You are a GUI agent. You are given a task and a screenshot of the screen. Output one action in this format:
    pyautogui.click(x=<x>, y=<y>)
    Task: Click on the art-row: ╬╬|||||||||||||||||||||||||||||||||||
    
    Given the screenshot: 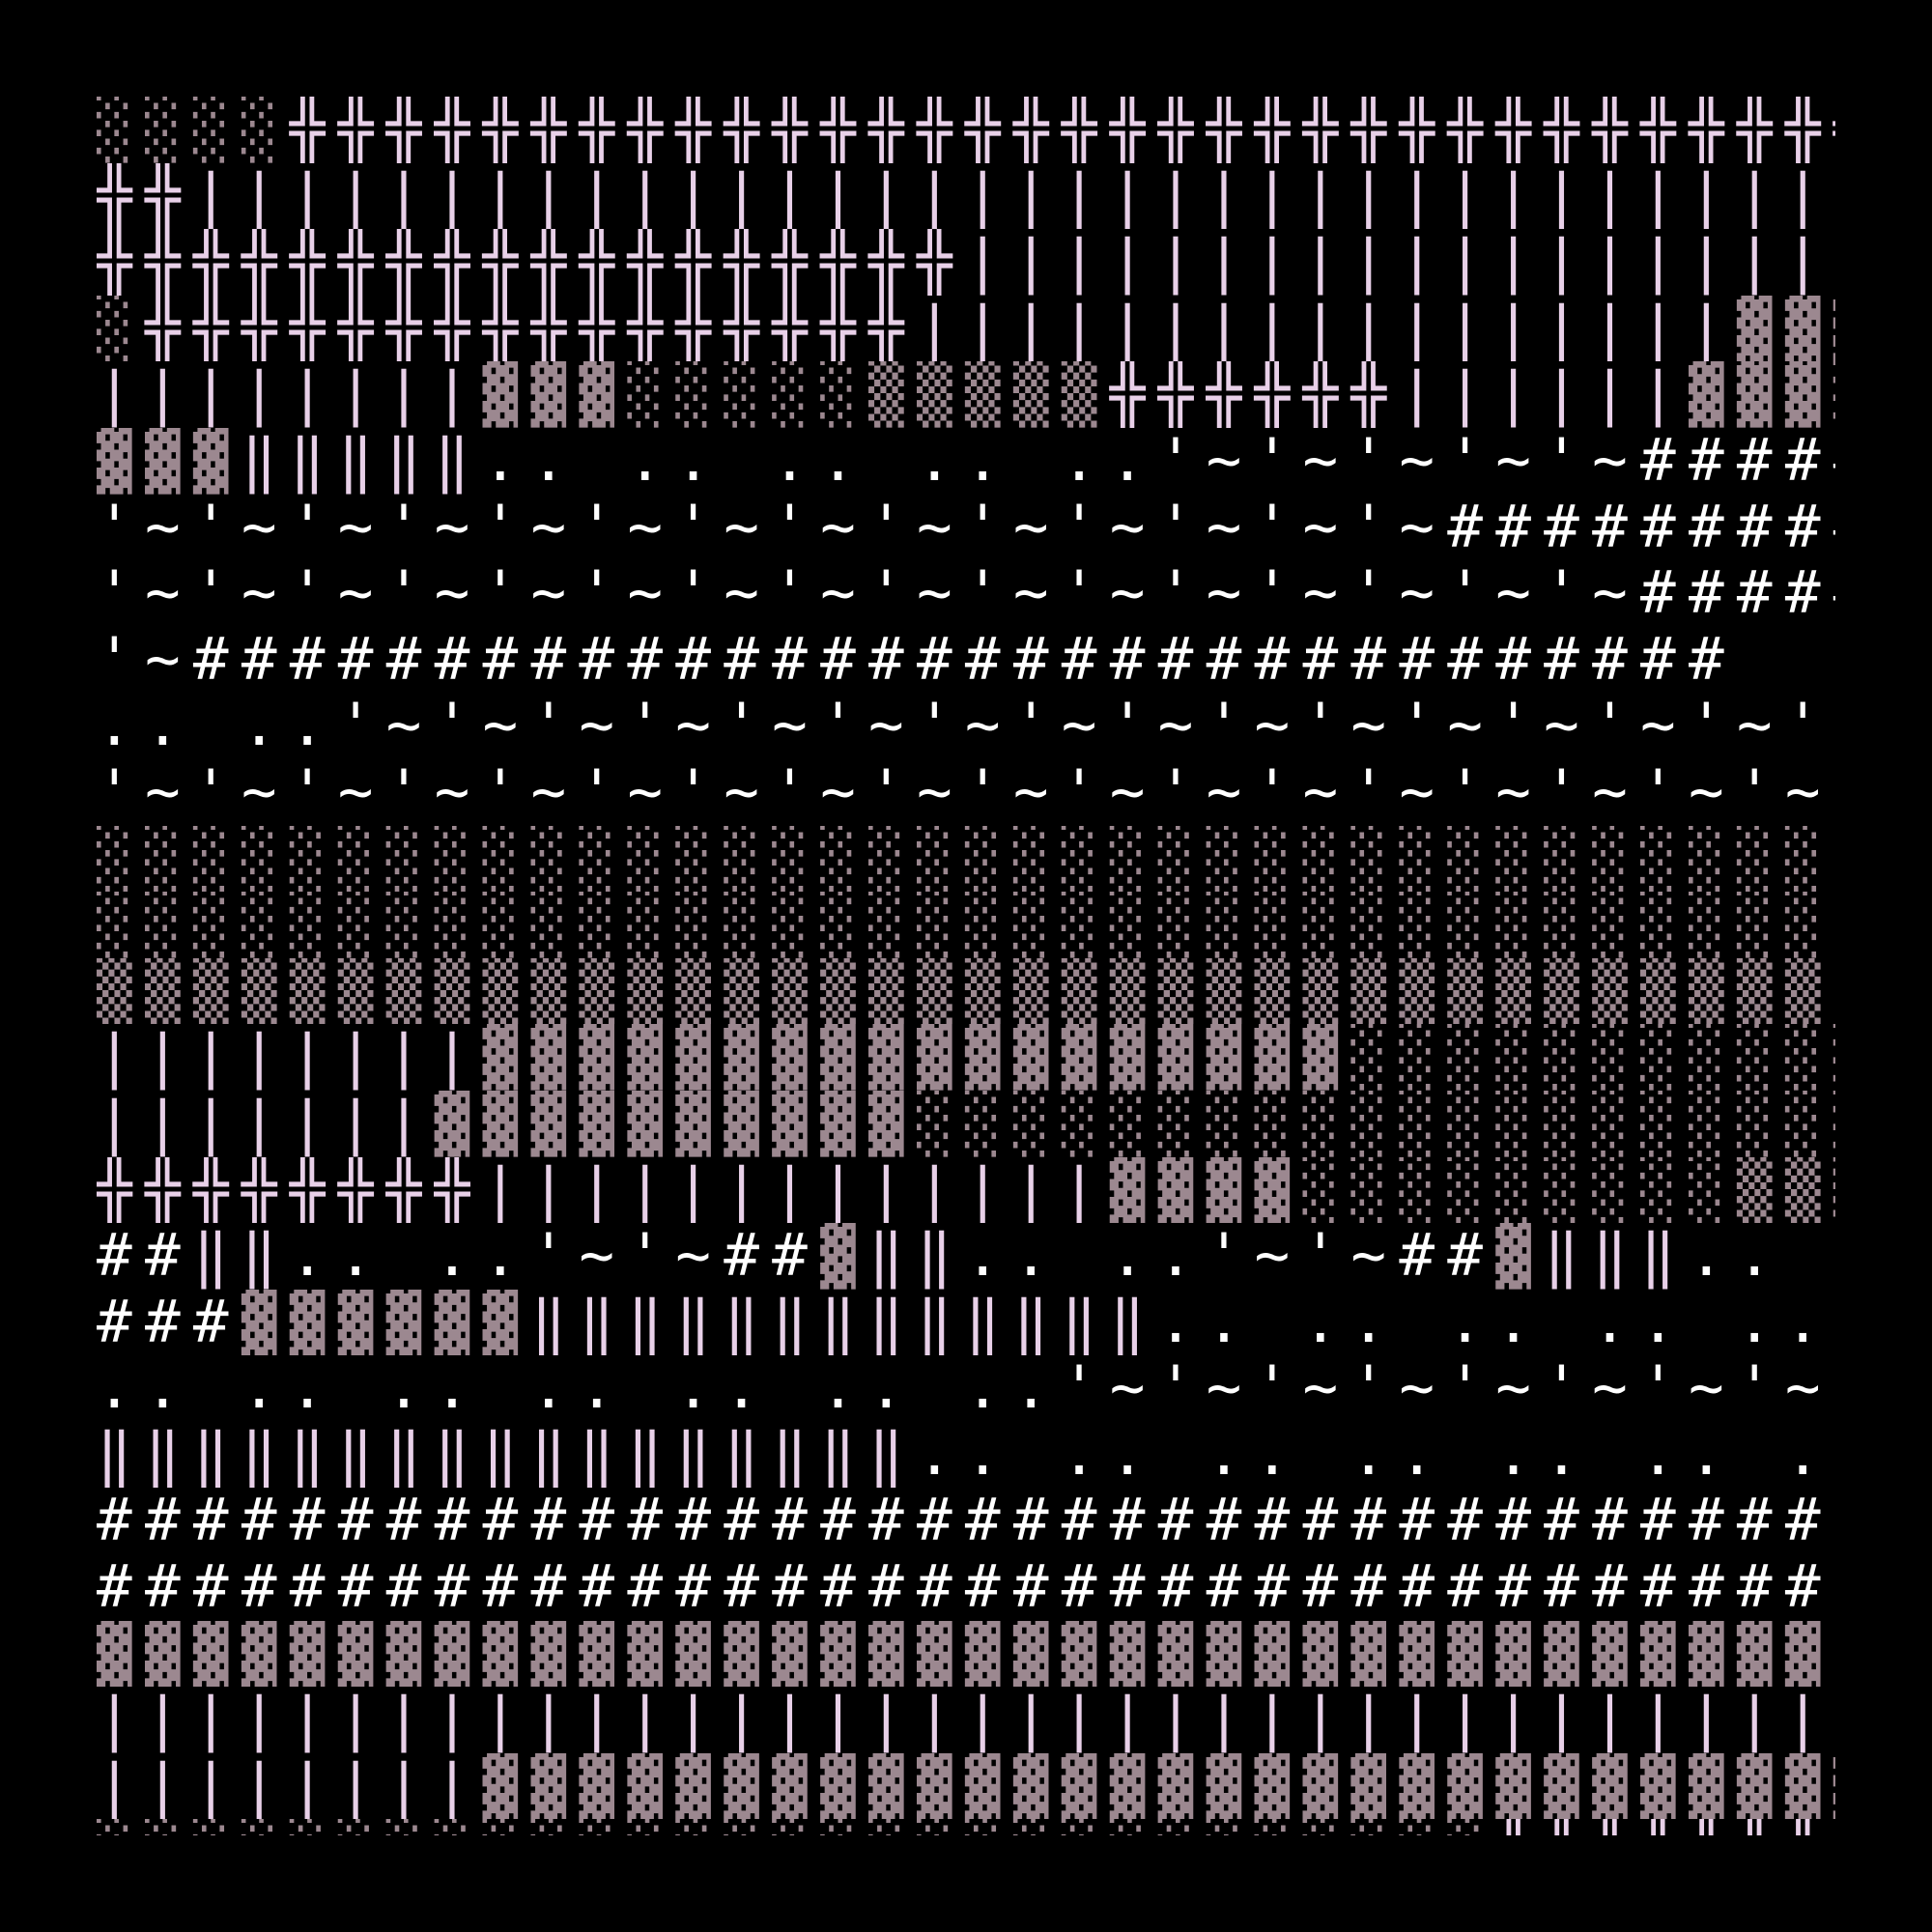 What is the action you would take?
    pyautogui.click(x=966, y=196)
    